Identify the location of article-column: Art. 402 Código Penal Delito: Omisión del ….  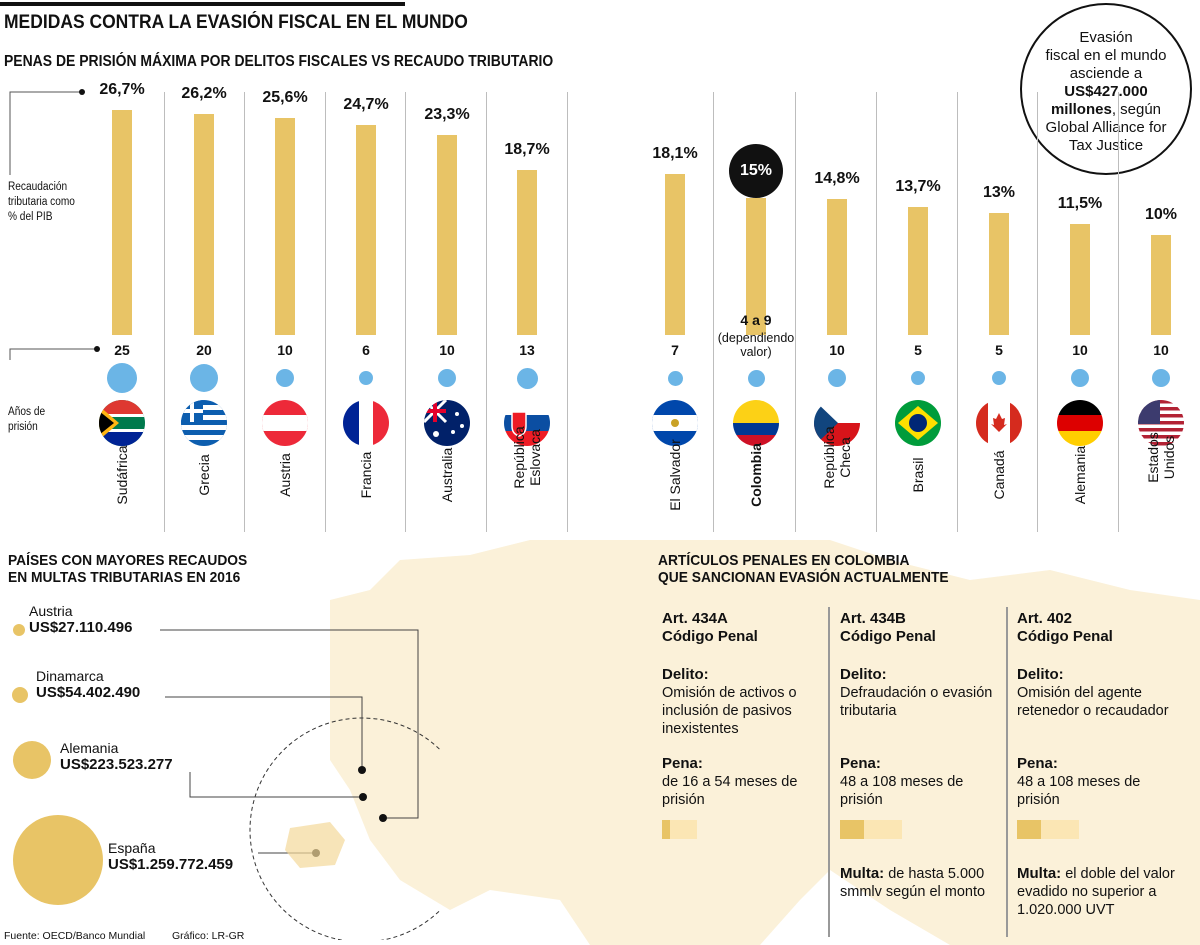
(1099, 764).